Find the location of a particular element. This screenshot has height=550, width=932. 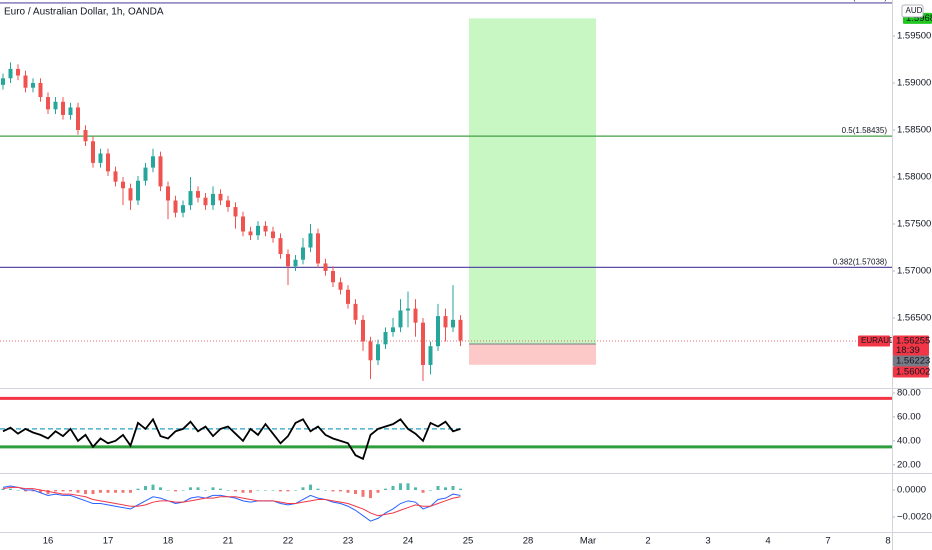

fib-label: 0.382(1.57038) is located at coordinates (860, 262).